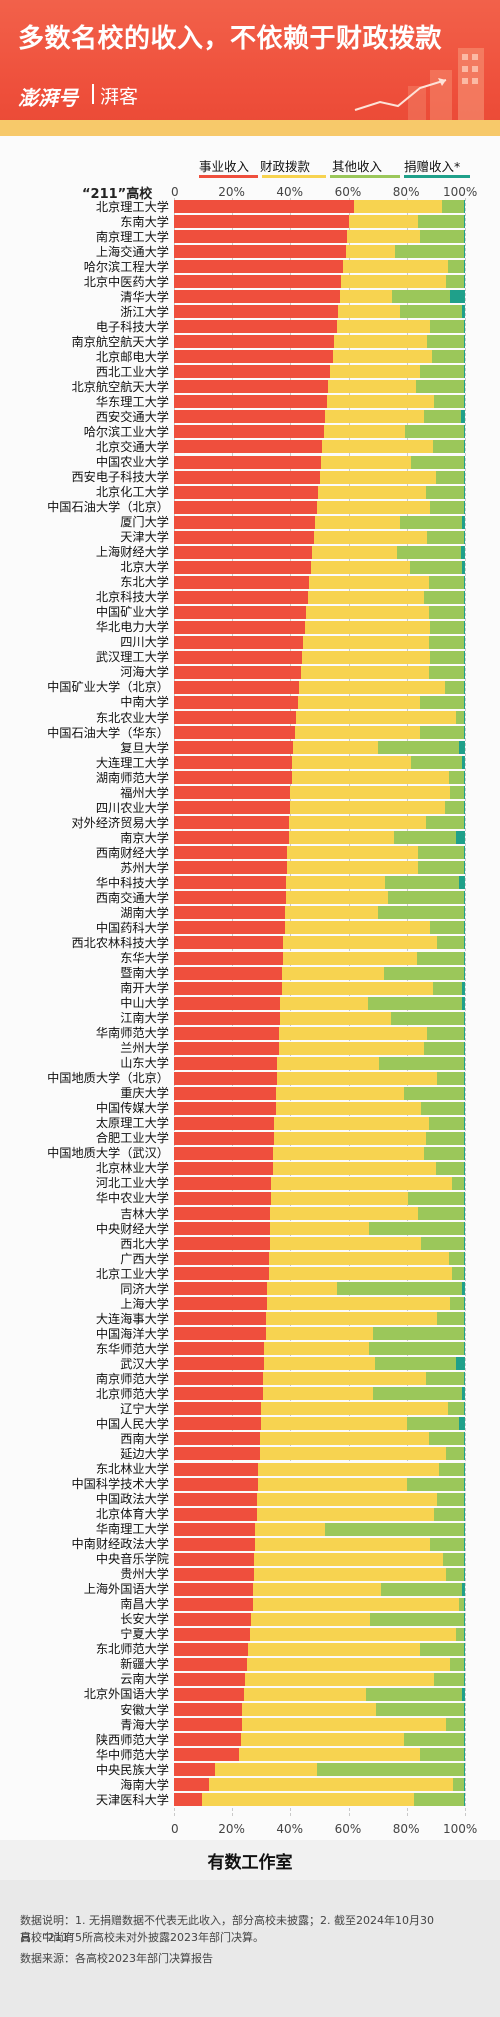 This screenshot has width=500, height=2017. What do you see at coordinates (144, 1574) in the screenshot?
I see `bar-label: 贵州大学` at bounding box center [144, 1574].